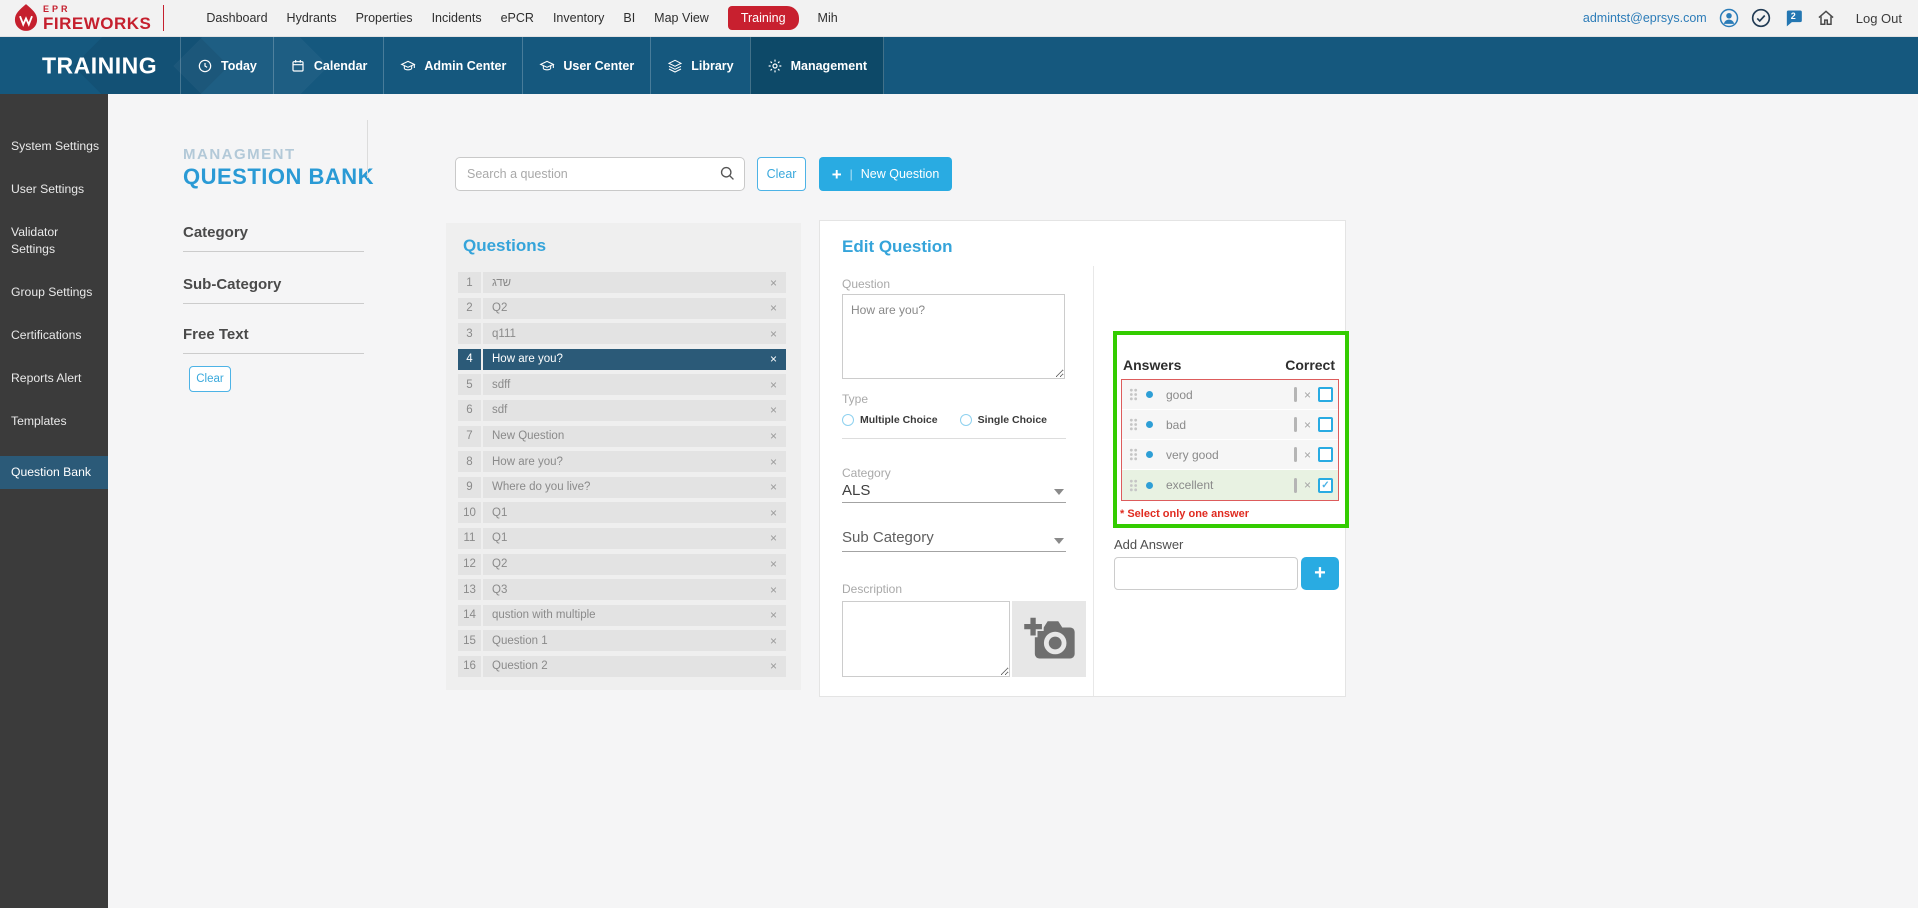 This screenshot has width=1918, height=908. Describe the element at coordinates (82, 18) in the screenshot. I see `logo: EPR FIREWORKS` at that location.